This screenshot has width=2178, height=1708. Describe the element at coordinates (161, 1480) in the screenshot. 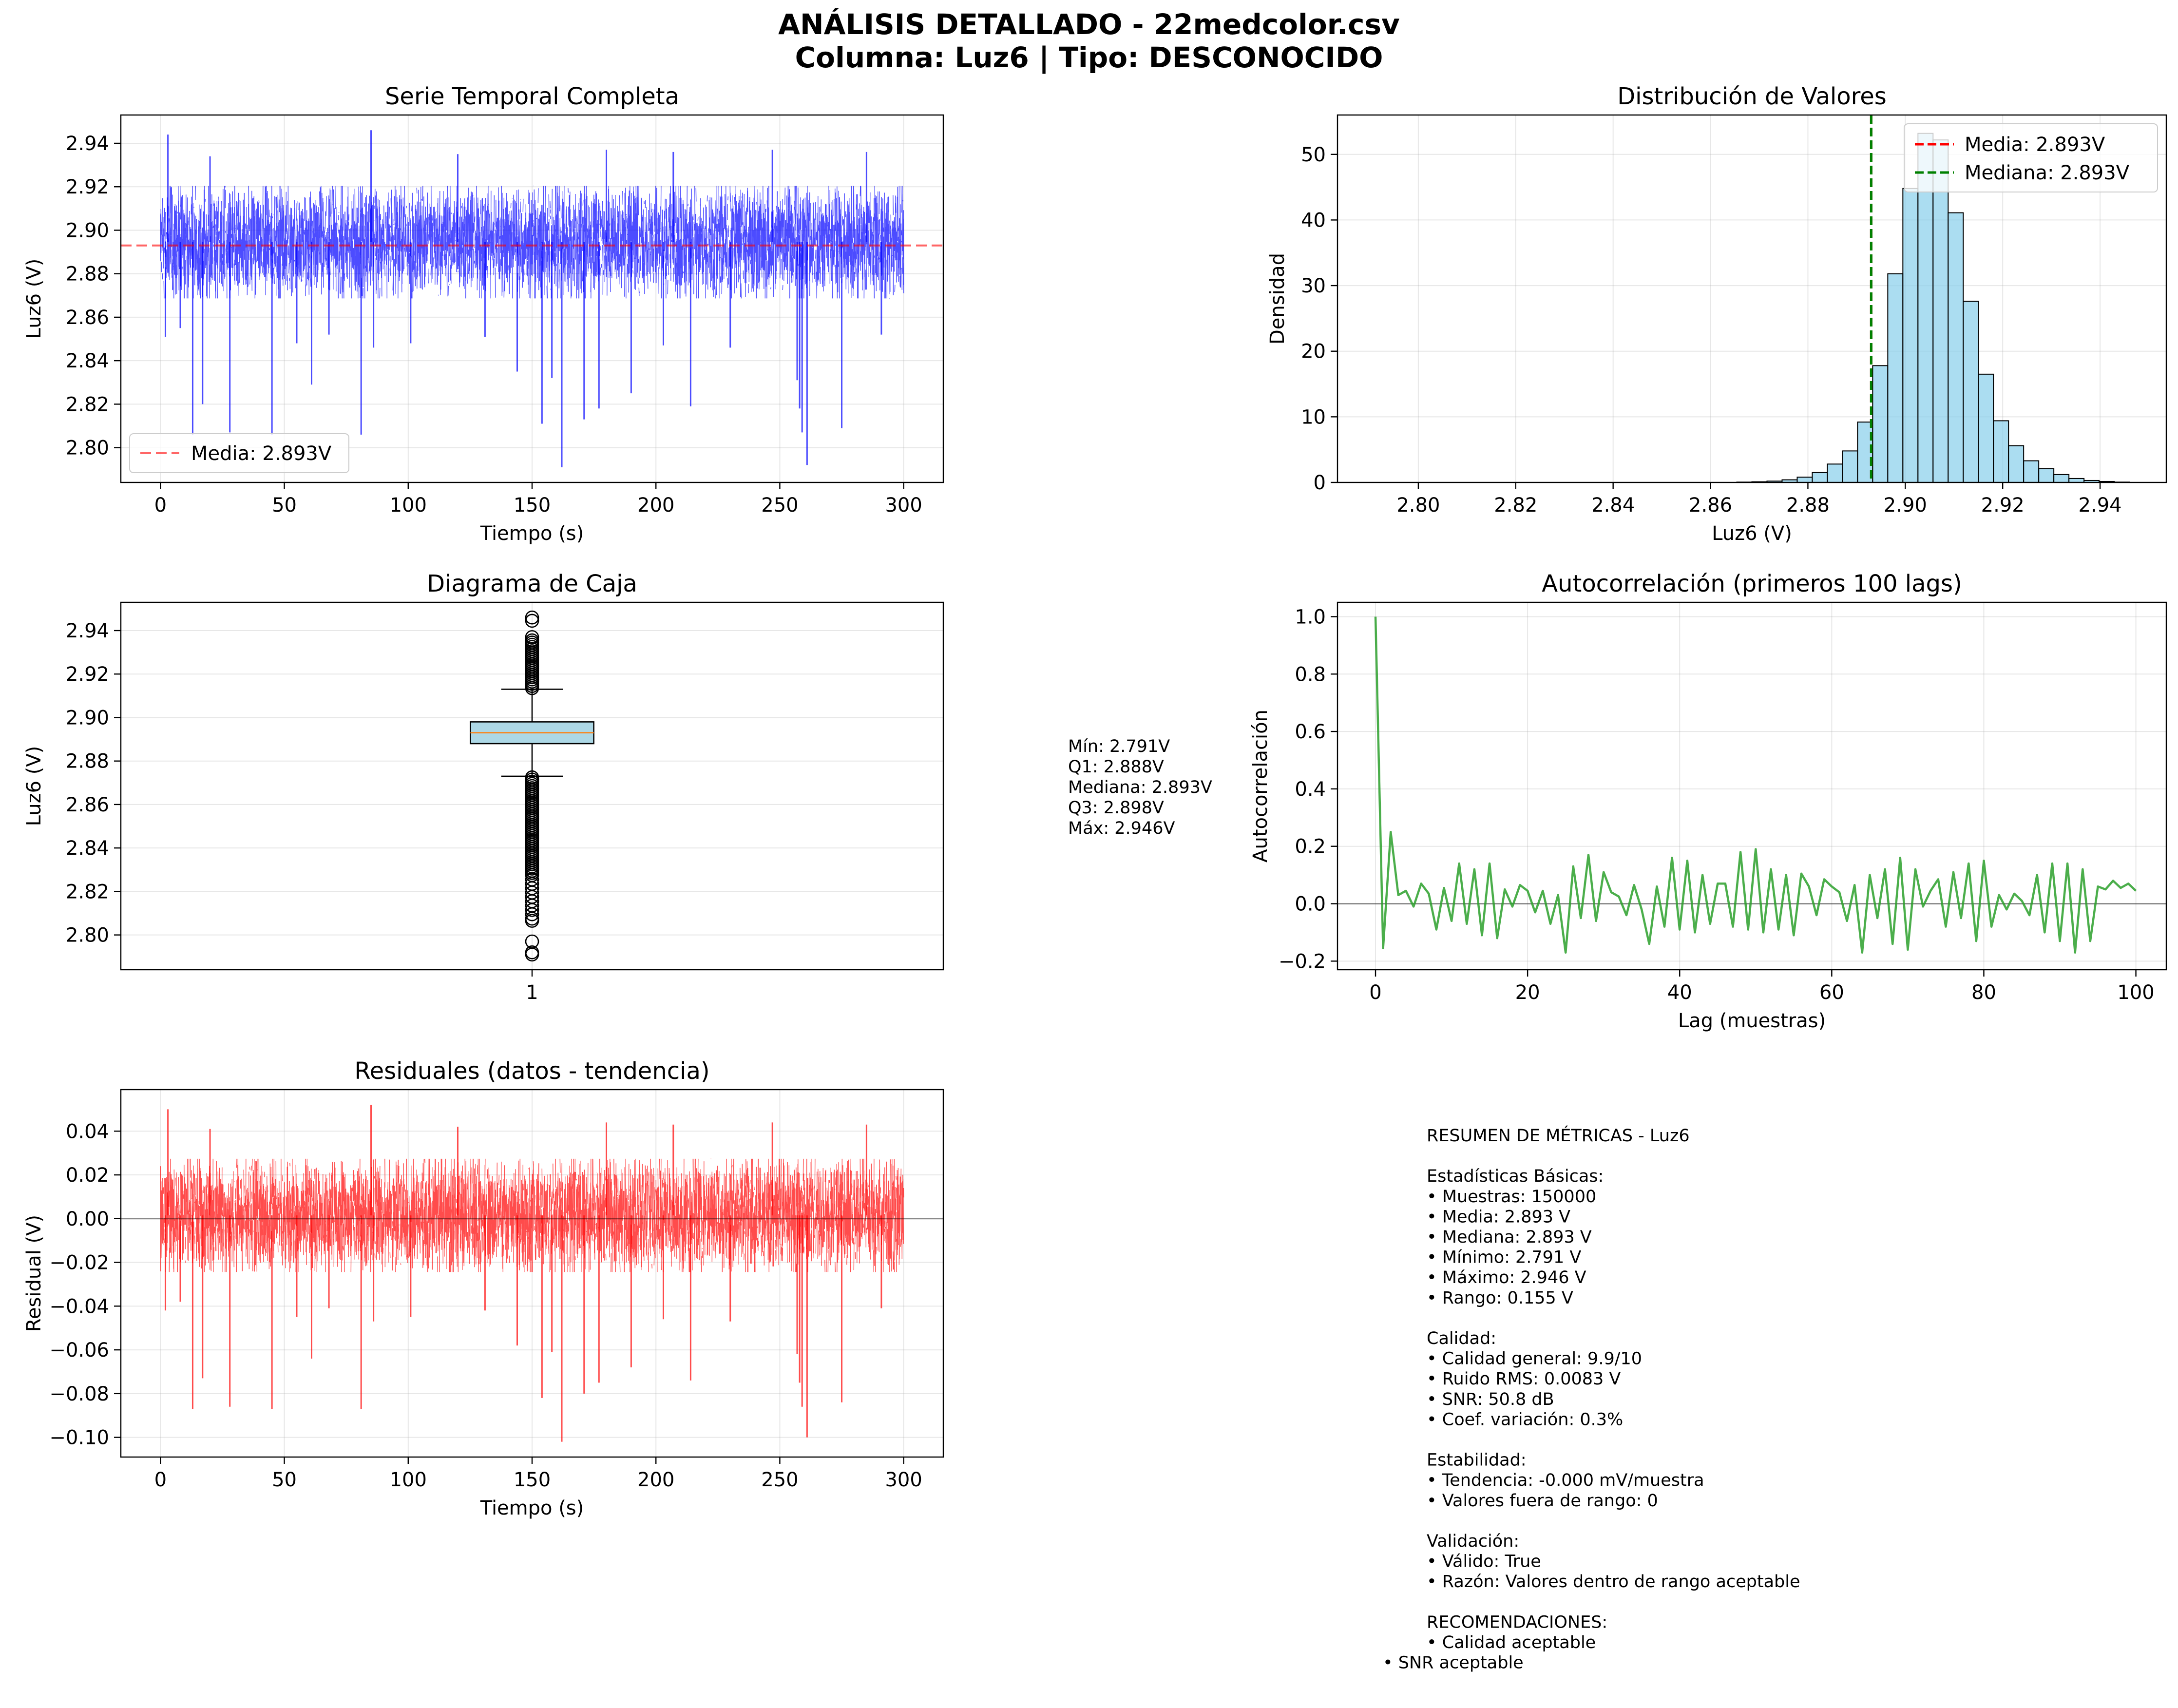

I see `resid-xtick-label: 0` at that location.